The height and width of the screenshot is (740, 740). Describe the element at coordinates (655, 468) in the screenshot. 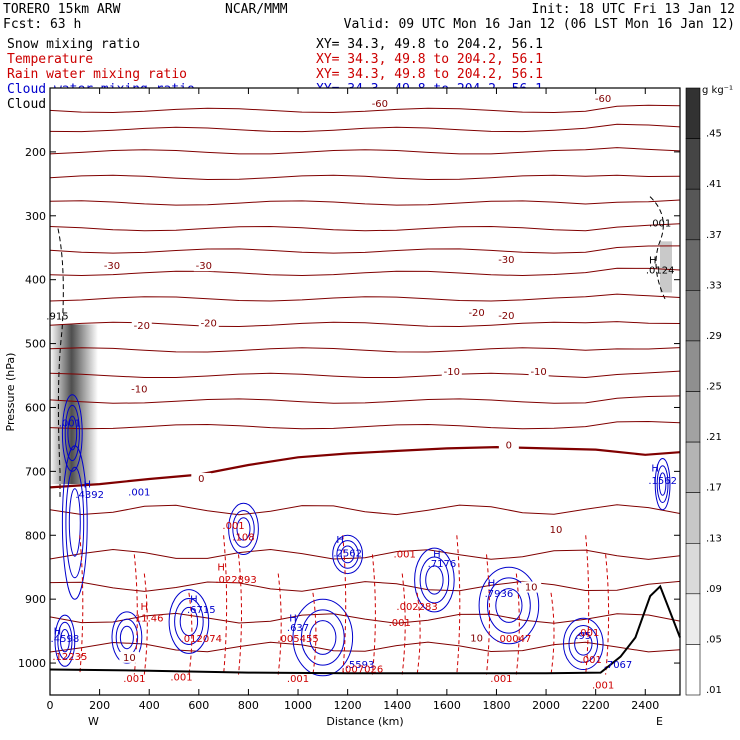

I see `extreme-label-21: H` at that location.